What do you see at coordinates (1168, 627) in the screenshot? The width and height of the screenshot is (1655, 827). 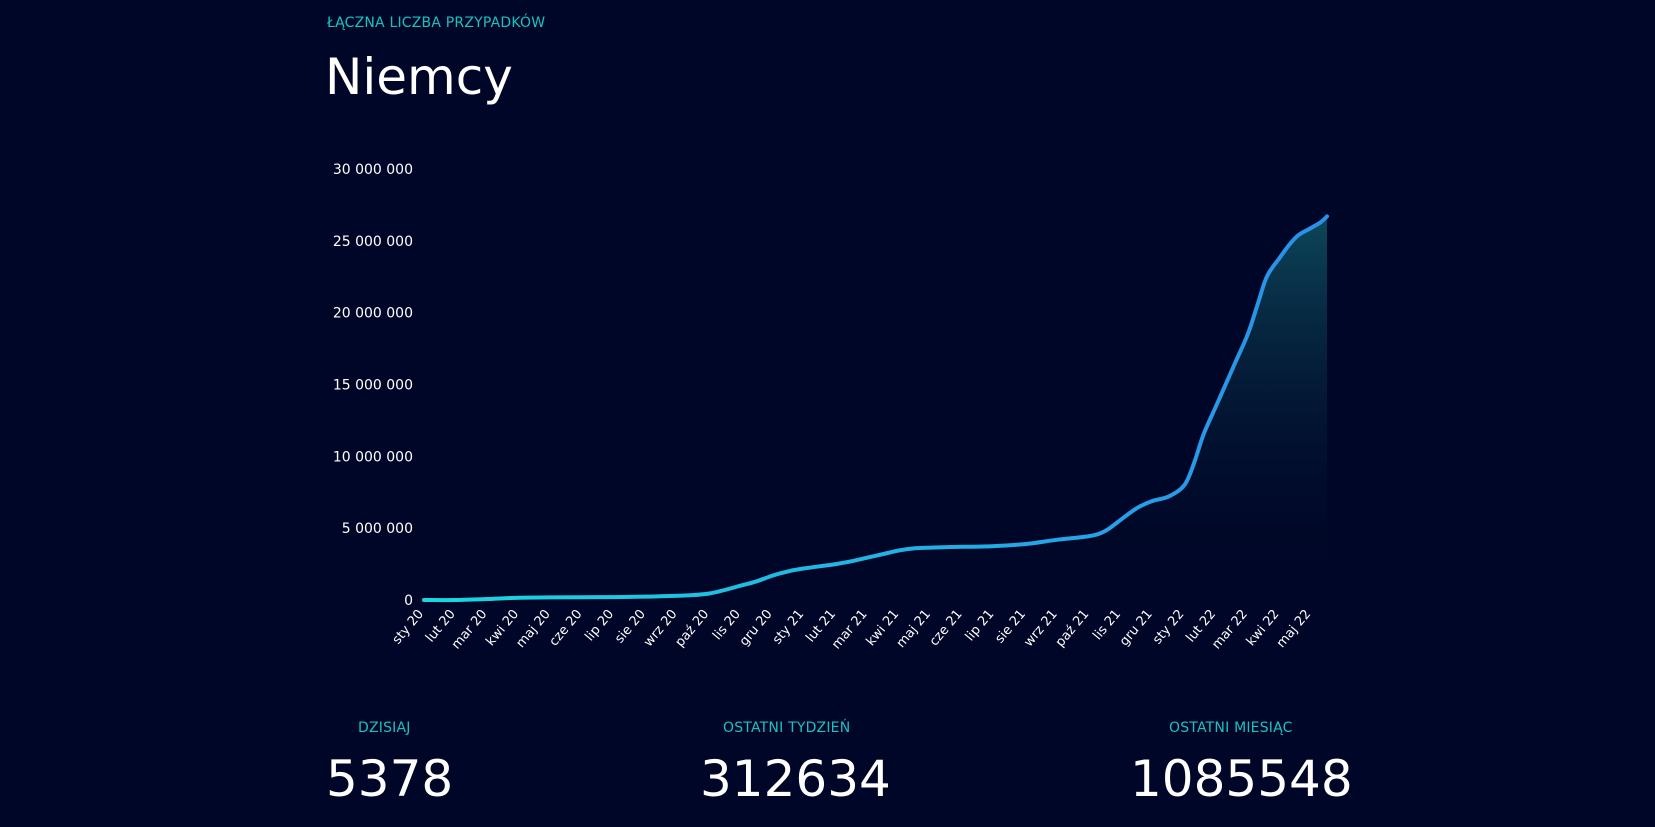 I see `x-tick-label: sty 22` at bounding box center [1168, 627].